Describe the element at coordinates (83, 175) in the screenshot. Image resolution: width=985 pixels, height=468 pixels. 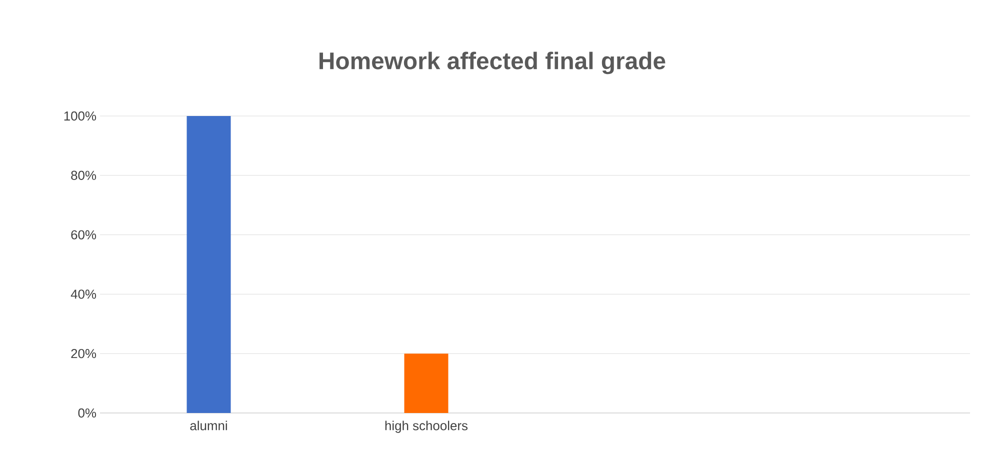
I see `y-tick-label: 80%` at that location.